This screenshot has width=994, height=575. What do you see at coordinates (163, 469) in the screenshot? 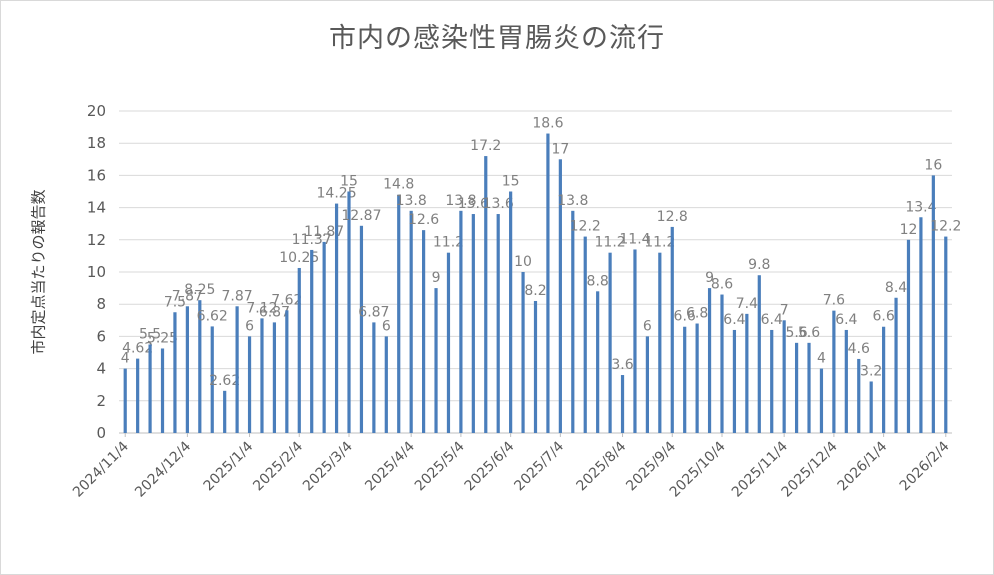
I see `x-tick-label: 2024/12/4` at bounding box center [163, 469].